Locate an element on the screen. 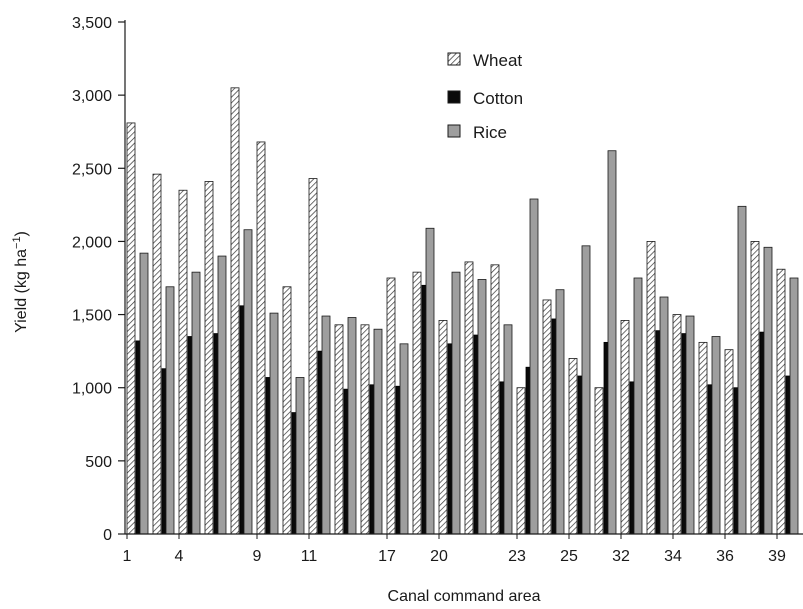 Image resolution: width=803 pixels, height=609 pixels. x-axis: 14911172023253234363942 is located at coordinates (463, 549).